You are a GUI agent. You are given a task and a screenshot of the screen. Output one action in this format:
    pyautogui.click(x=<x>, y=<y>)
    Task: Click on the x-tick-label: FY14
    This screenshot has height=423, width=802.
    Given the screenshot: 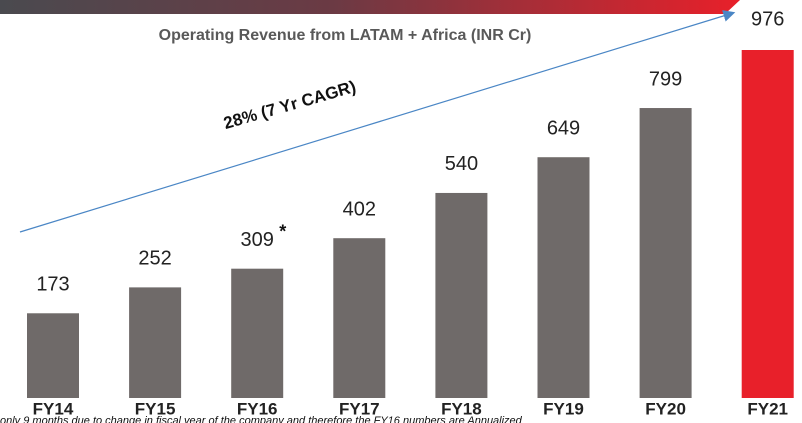 What is the action you would take?
    pyautogui.click(x=53, y=408)
    